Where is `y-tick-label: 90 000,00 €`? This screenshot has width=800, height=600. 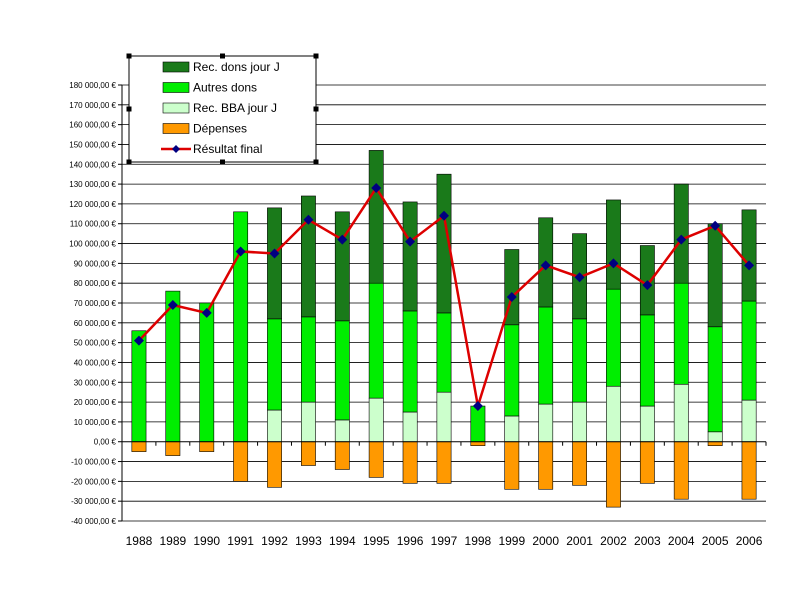
y-tick-label: 90 000,00 € is located at coordinates (95, 263).